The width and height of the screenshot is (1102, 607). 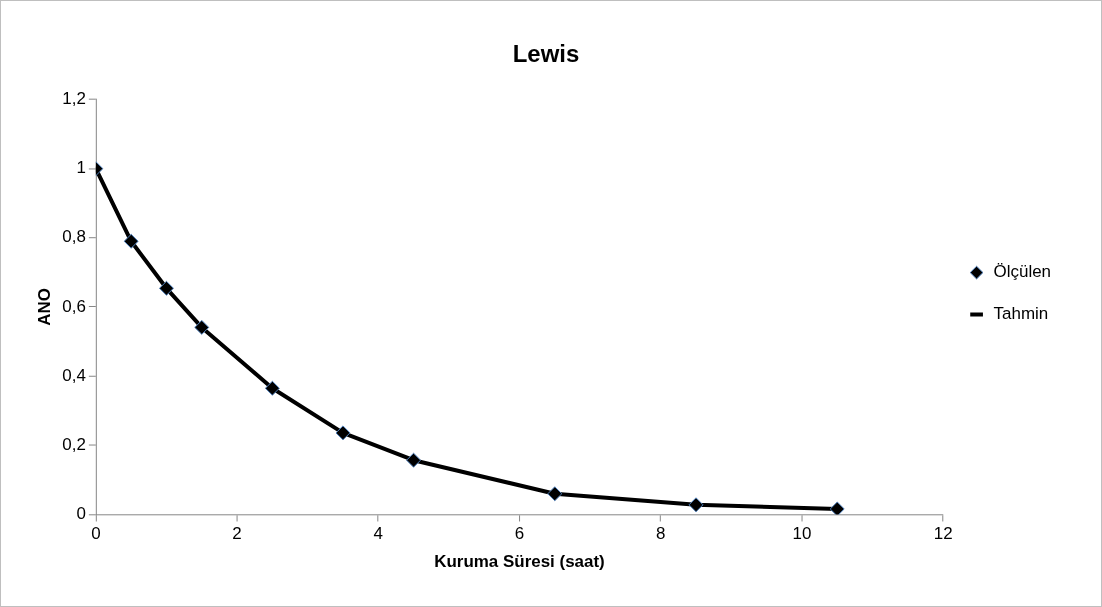 What do you see at coordinates (546, 53) in the screenshot?
I see `chart-title: Lewis` at bounding box center [546, 53].